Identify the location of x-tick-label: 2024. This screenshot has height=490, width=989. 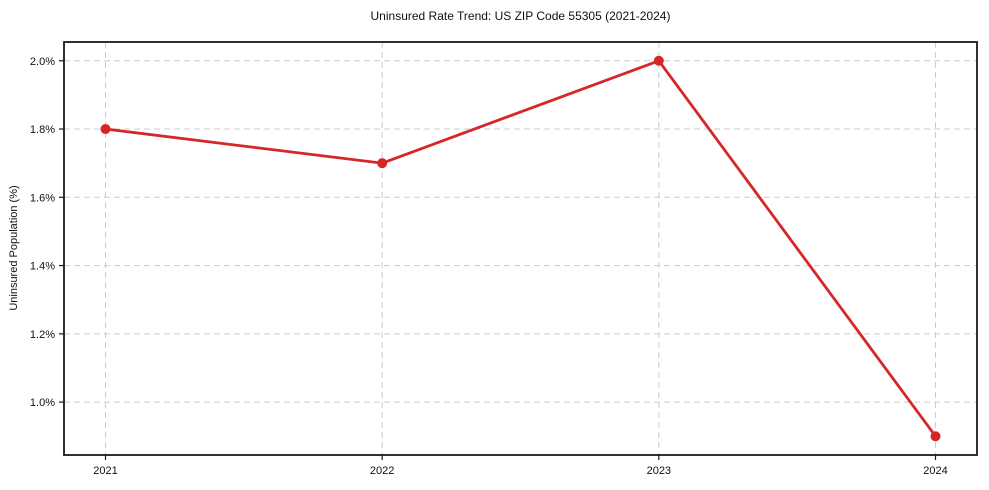
(935, 471).